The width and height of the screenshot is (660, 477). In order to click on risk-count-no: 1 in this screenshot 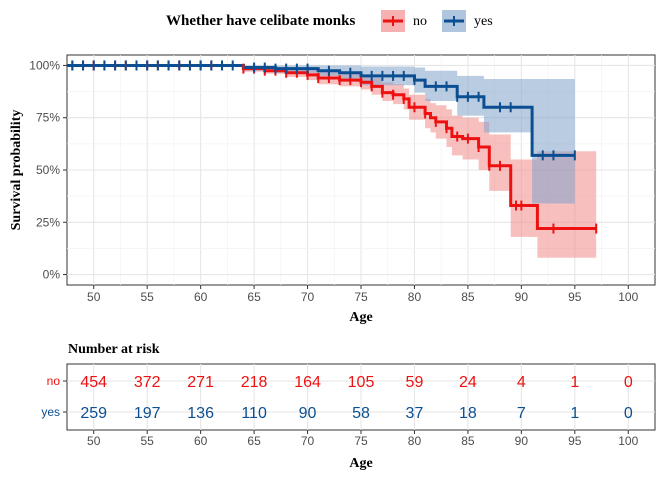, I will do `click(574, 382)`.